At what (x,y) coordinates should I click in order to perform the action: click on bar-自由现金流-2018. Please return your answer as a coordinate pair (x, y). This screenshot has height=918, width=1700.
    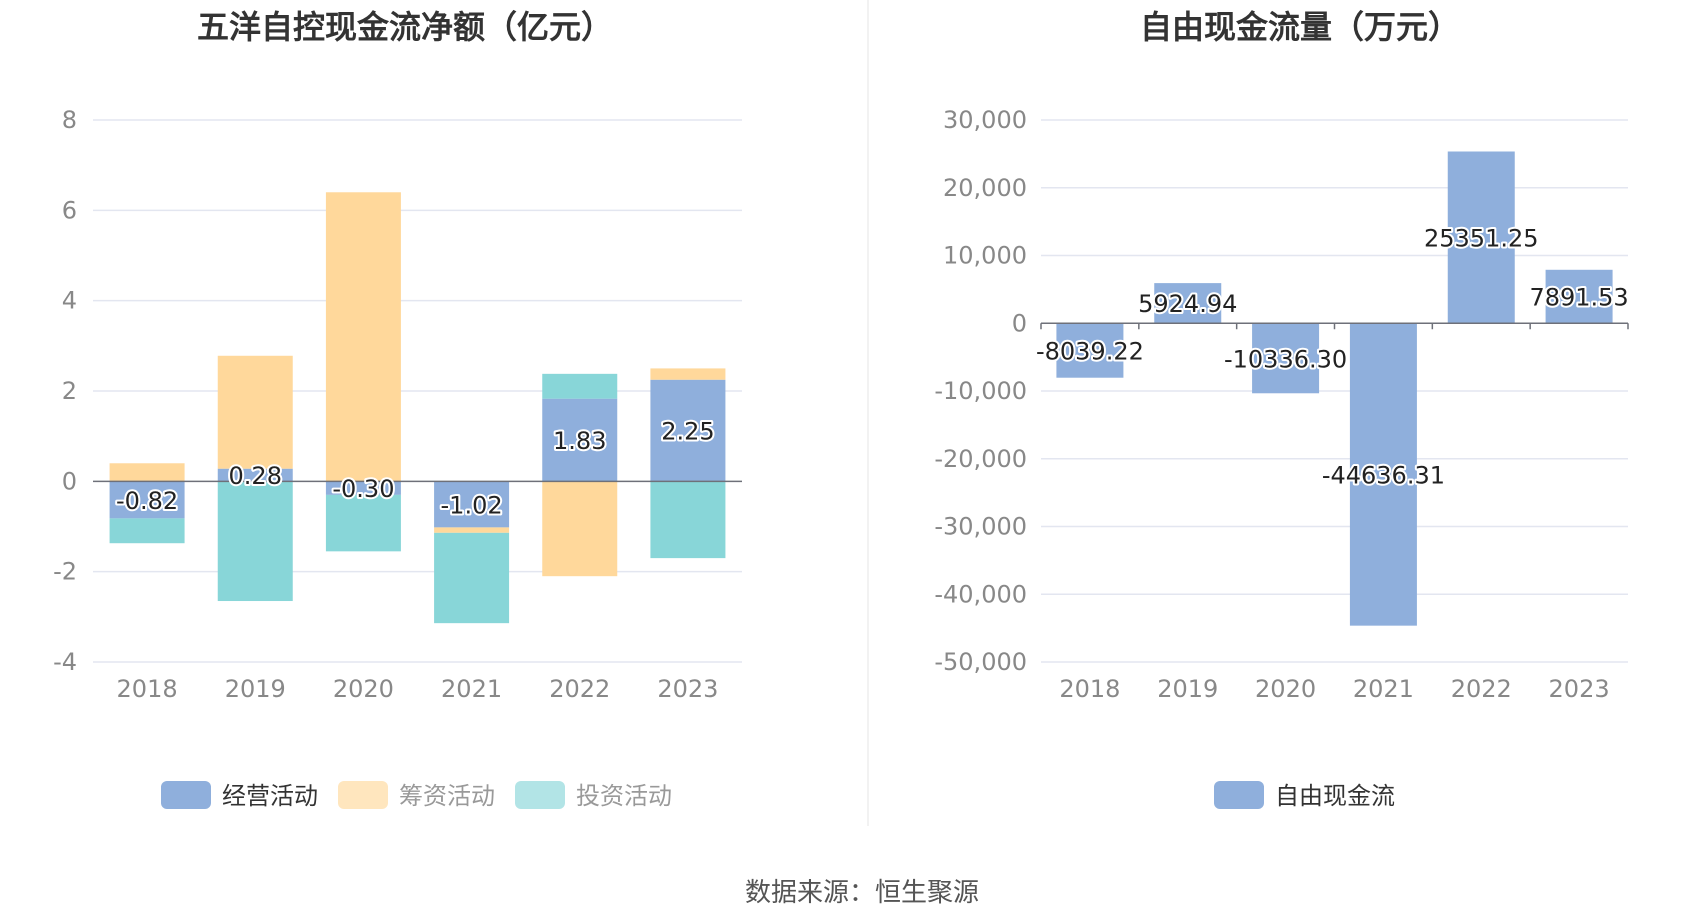
    Looking at the image, I should click on (1090, 350).